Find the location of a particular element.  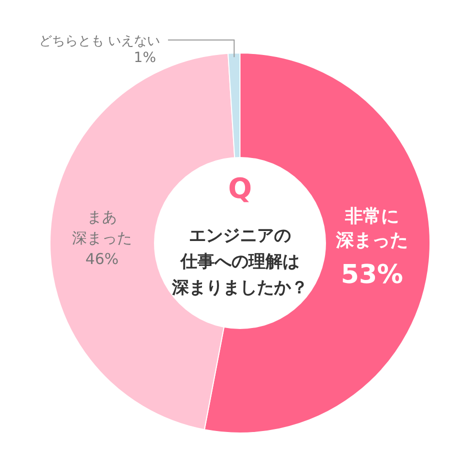

data-label: 53% is located at coordinates (372, 275).